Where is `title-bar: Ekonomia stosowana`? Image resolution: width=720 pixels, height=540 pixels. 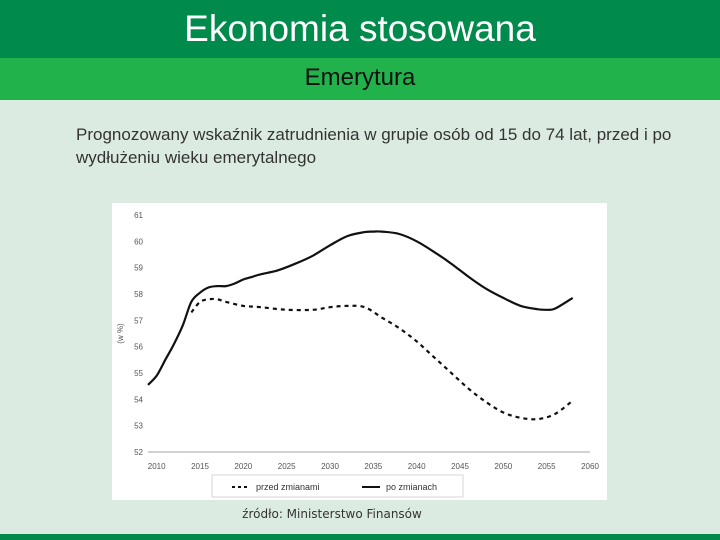
title-bar: Ekonomia stosowana is located at coordinates (360, 29).